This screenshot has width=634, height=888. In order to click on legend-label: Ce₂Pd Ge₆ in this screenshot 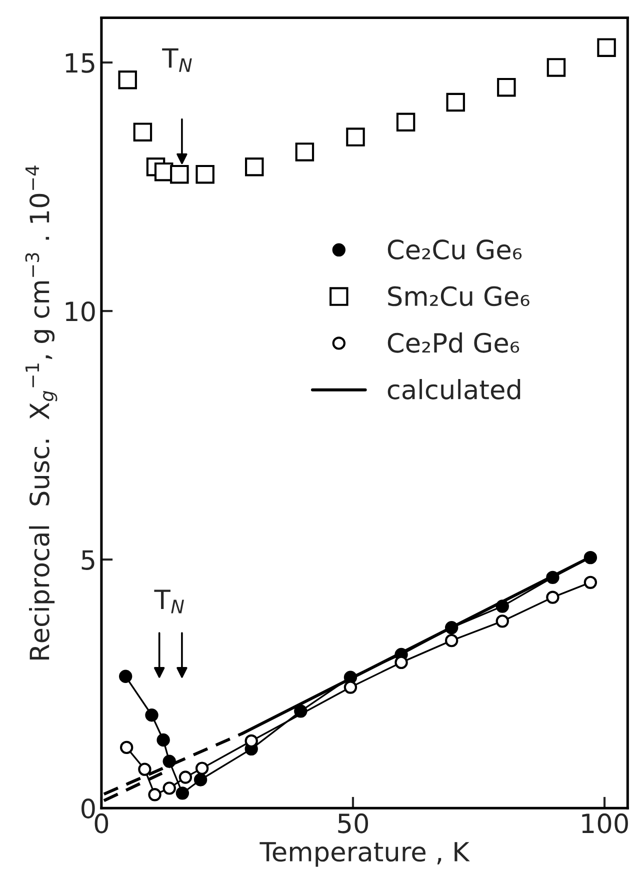, I will do `click(454, 342)`.